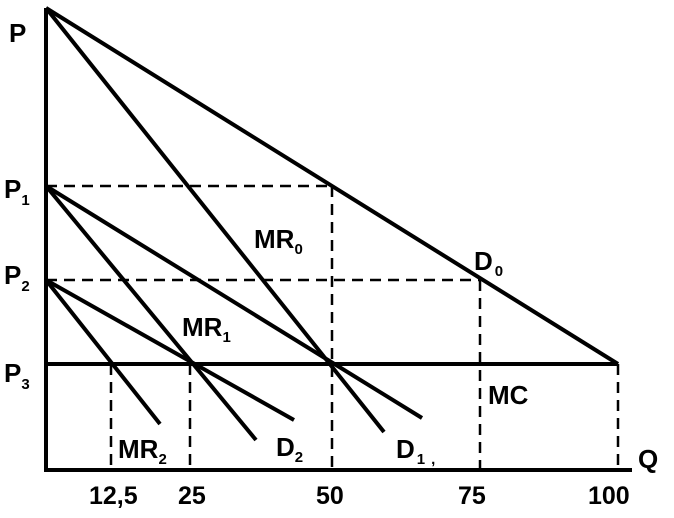 This screenshot has width=674, height=518. What do you see at coordinates (17, 375) in the screenshot?
I see `p3-label: P3` at bounding box center [17, 375].